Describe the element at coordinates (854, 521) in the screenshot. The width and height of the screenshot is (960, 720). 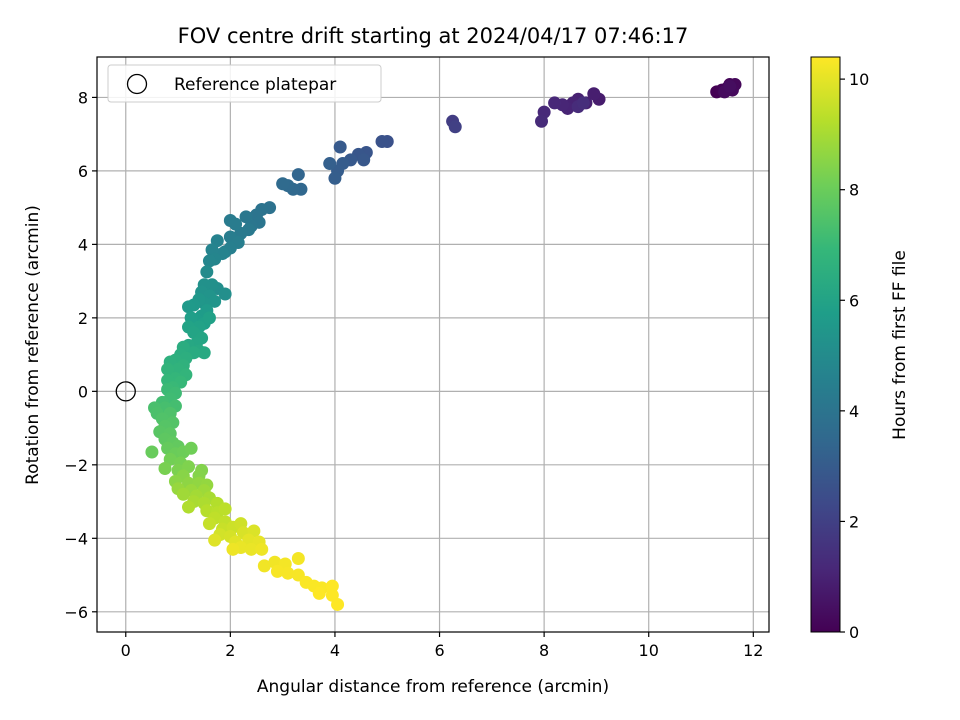
I see `colorbar-tick-label: 2` at that location.